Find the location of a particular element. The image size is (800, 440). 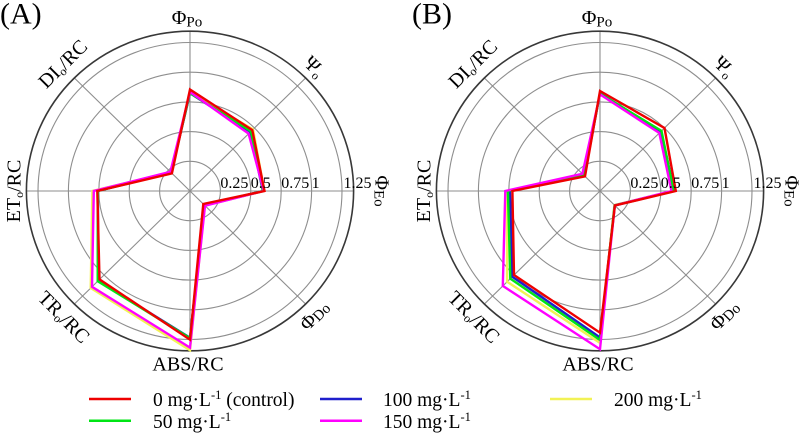

svg-text: 100 mg·L-1 is located at coordinates (427, 399).